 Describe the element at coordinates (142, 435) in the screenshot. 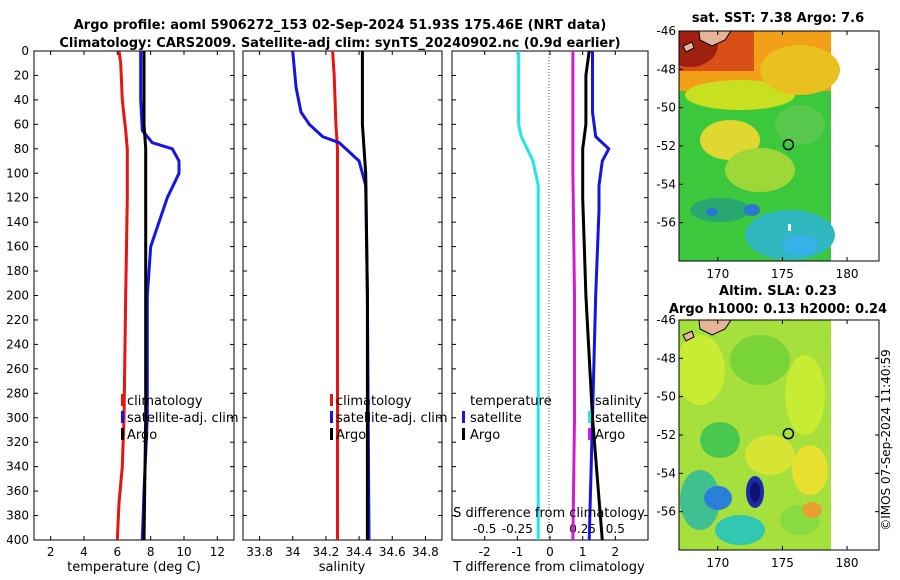

I see `legend-argo-label: Argo` at that location.